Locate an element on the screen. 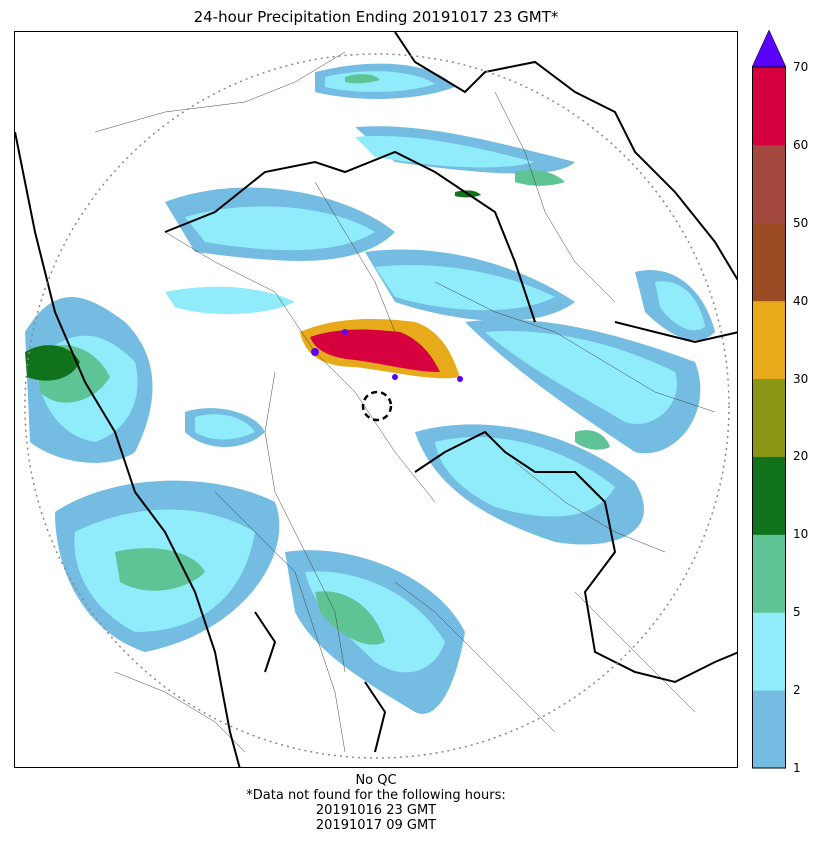 The height and width of the screenshot is (845, 825). colorbar-tick-label: 5 is located at coordinates (797, 612).